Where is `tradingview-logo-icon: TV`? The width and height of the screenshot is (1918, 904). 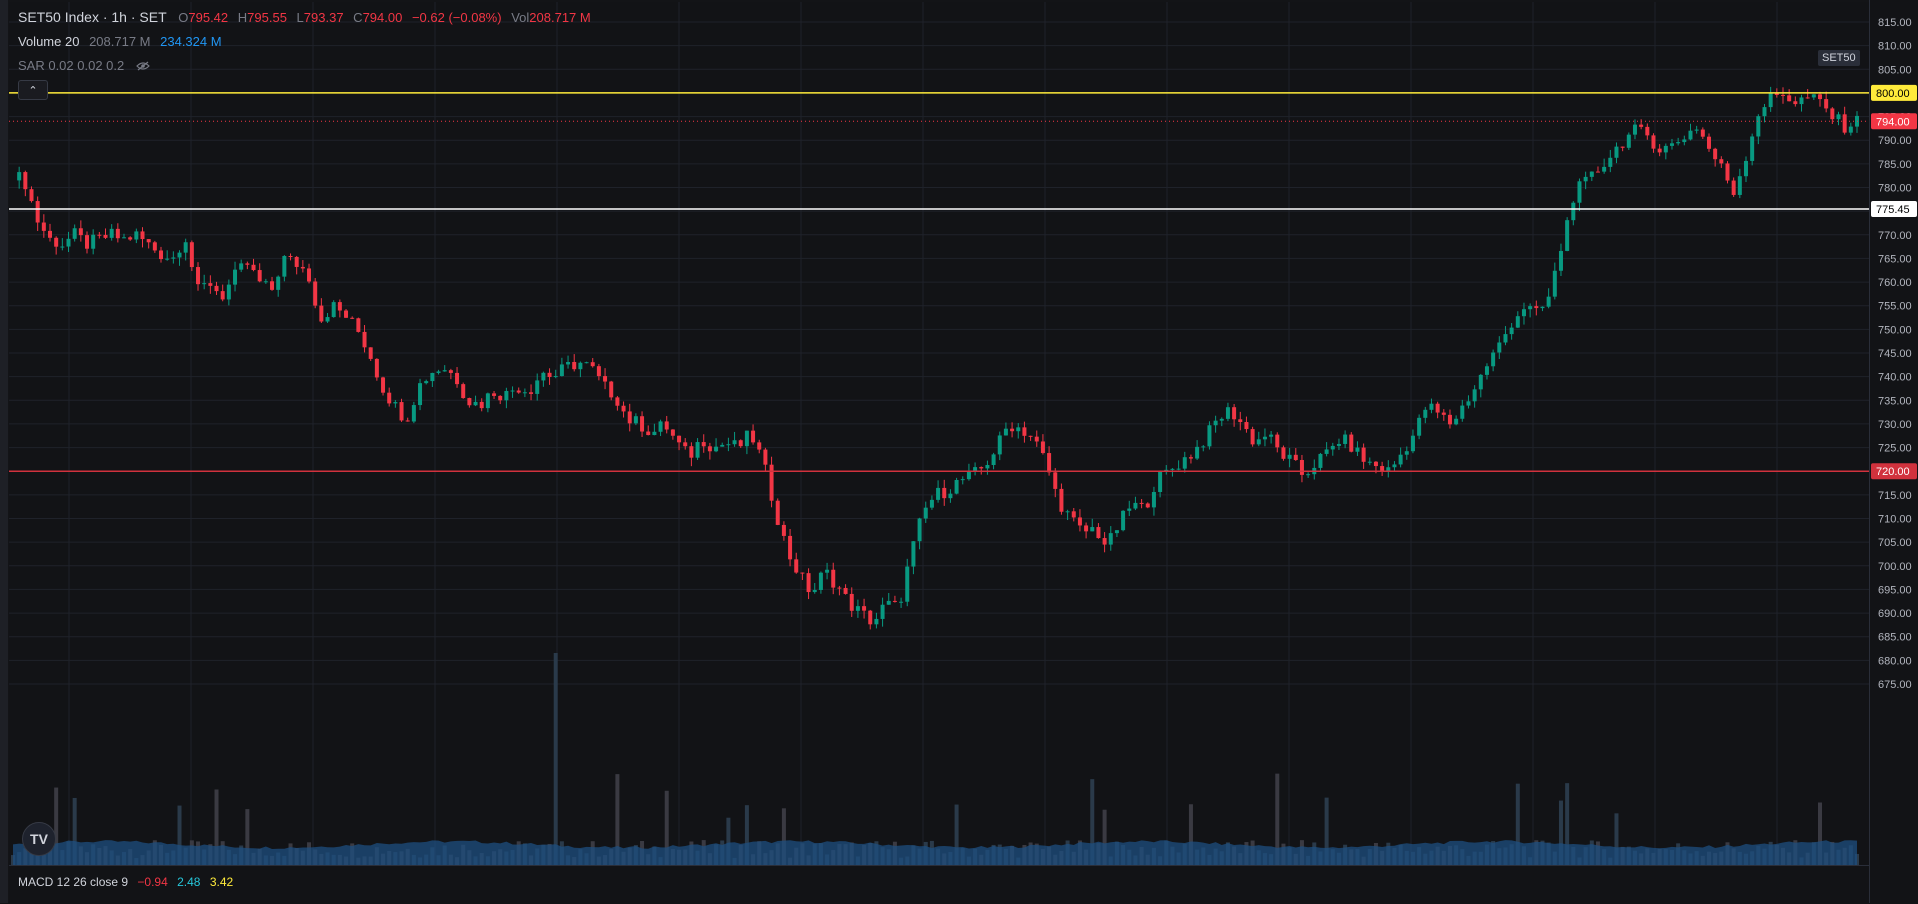 tradingview-logo-icon: TV is located at coordinates (39, 839).